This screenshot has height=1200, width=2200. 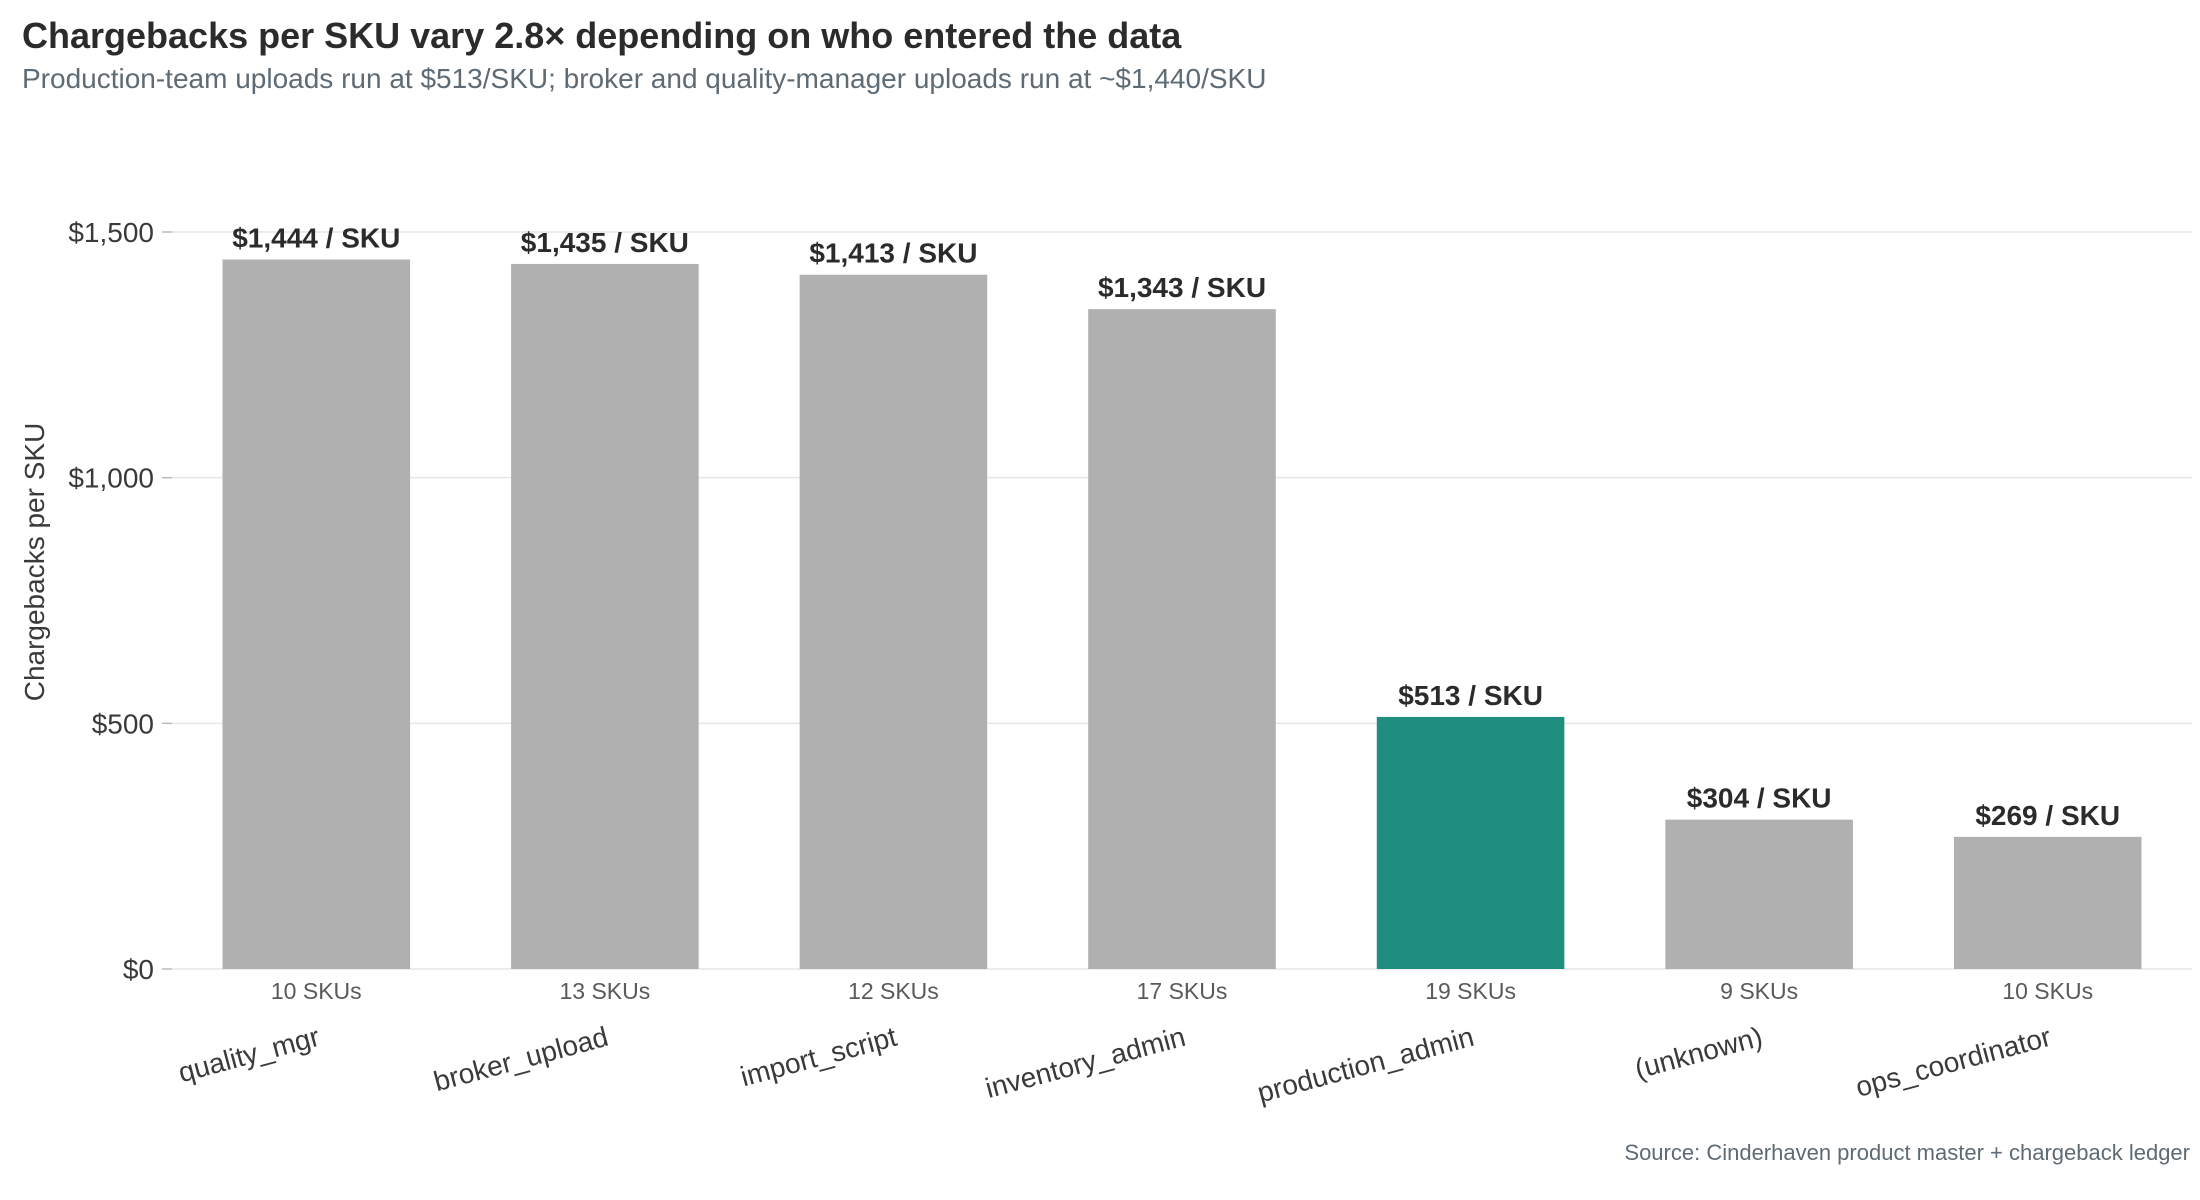 I want to click on sku-count-label: 13 SKUs, so click(x=604, y=991).